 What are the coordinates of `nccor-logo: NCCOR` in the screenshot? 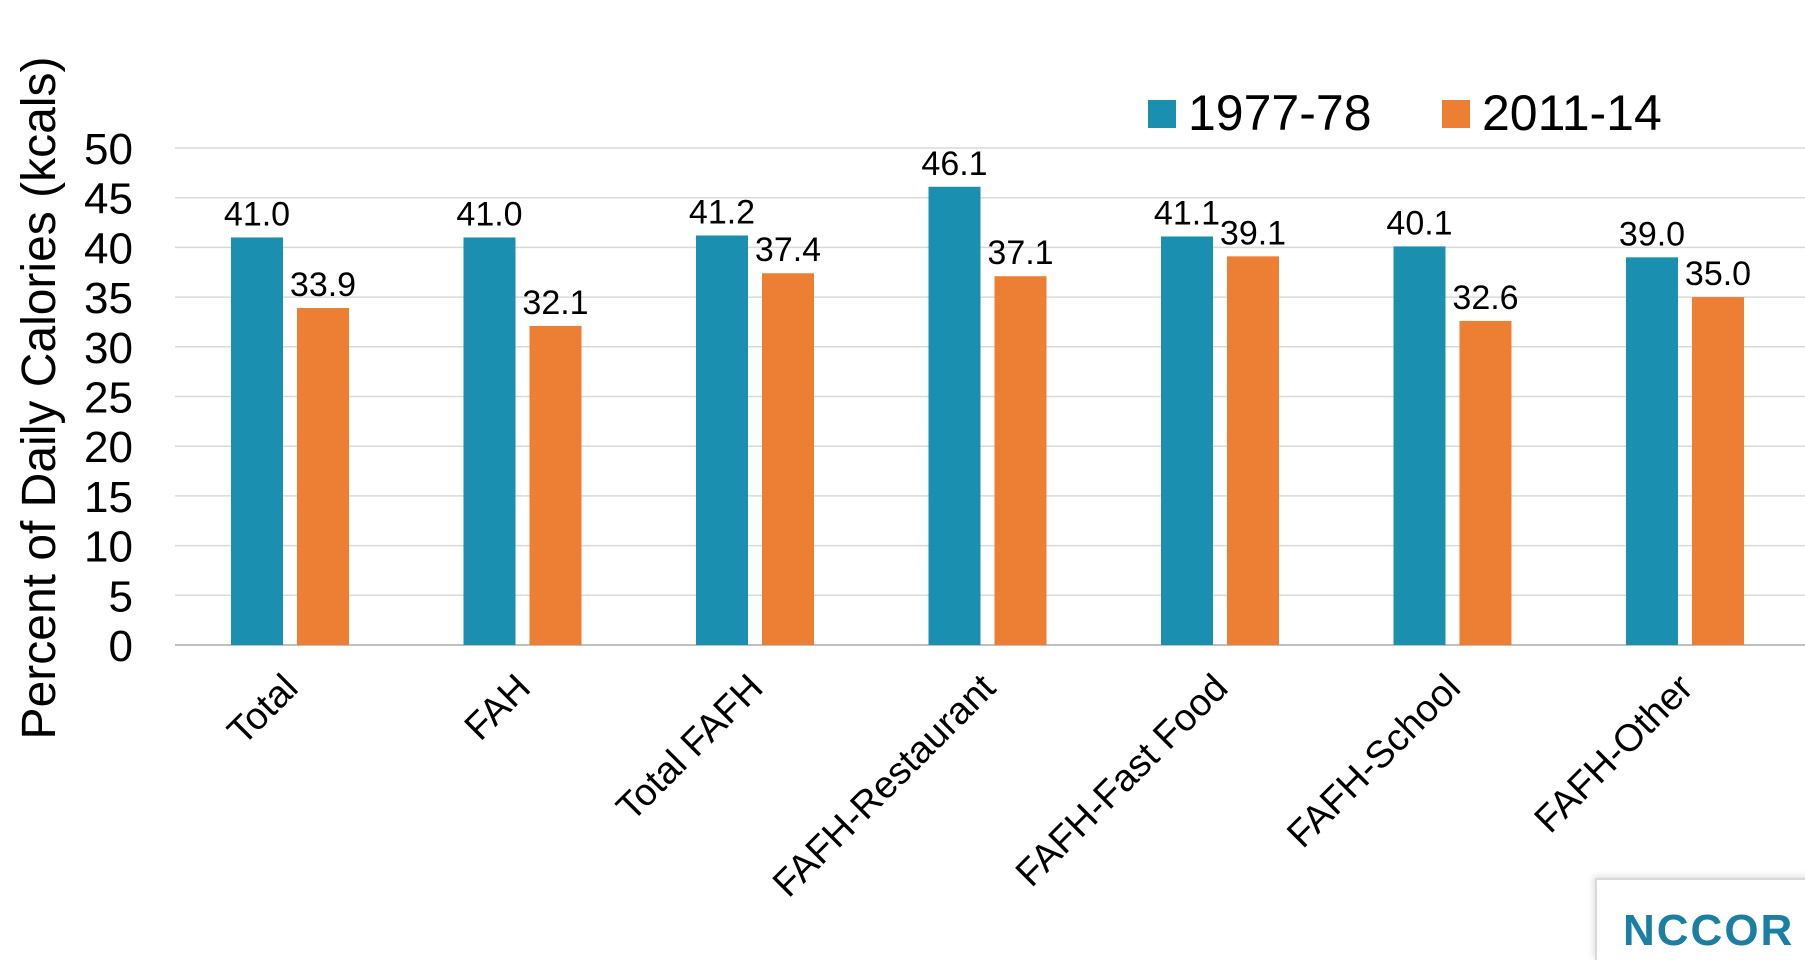 It's located at (1700, 919).